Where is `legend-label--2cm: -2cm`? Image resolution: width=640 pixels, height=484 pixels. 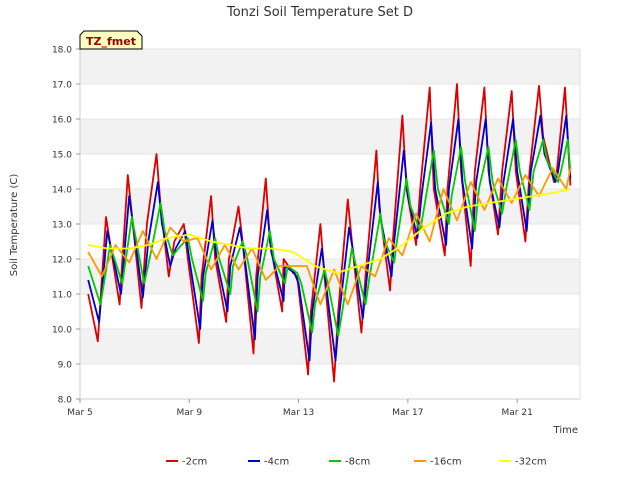
legend-label--2cm: -2cm is located at coordinates (194, 462).